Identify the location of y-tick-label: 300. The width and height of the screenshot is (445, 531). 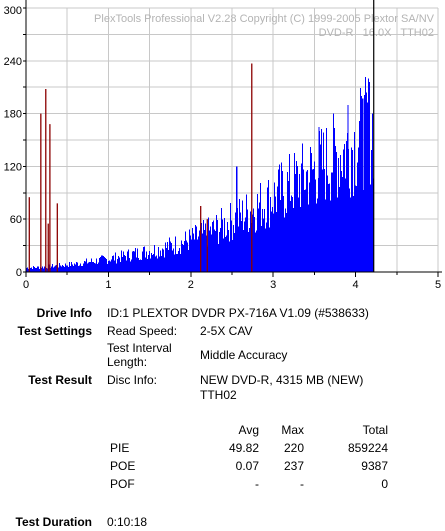
(13, 11).